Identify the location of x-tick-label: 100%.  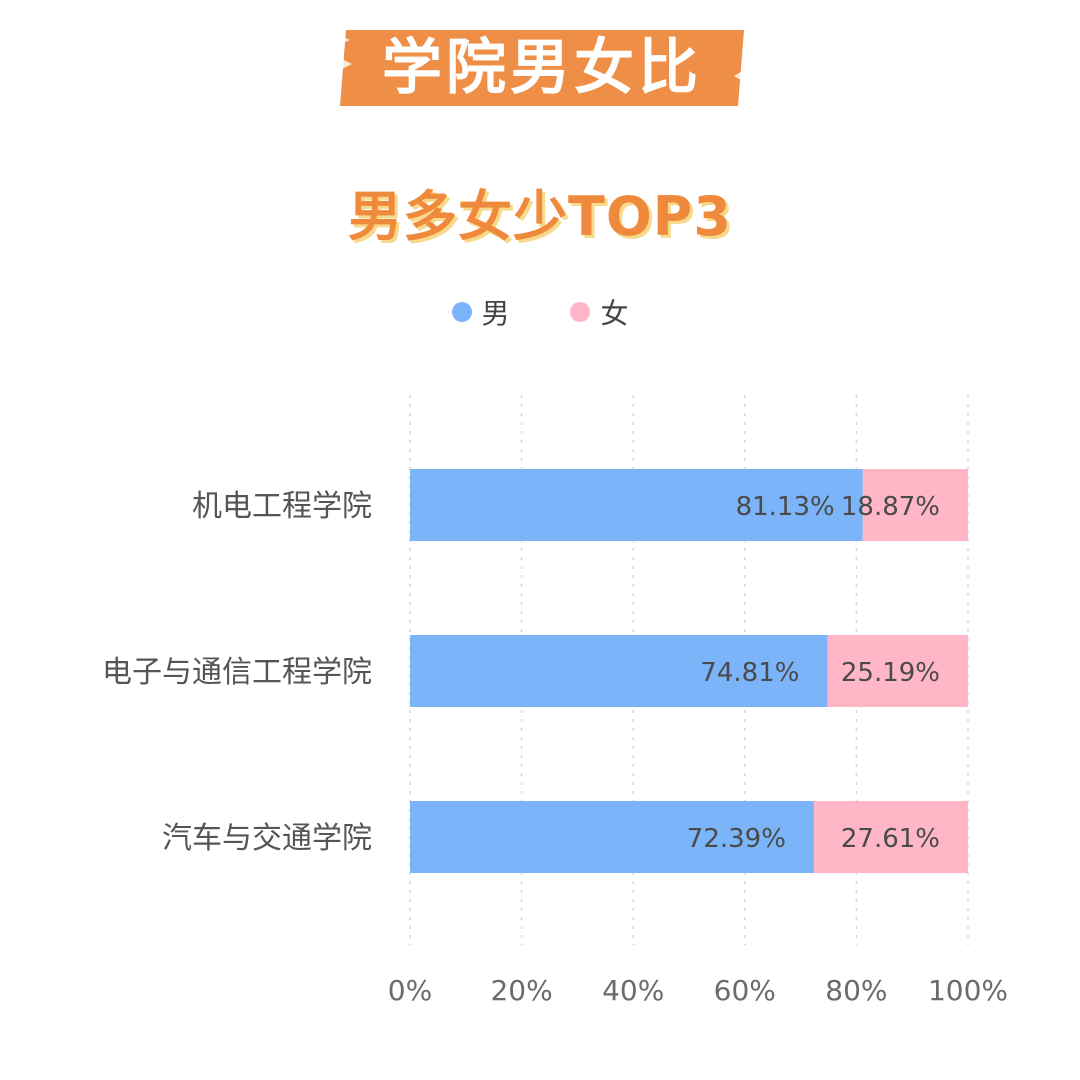
(968, 990).